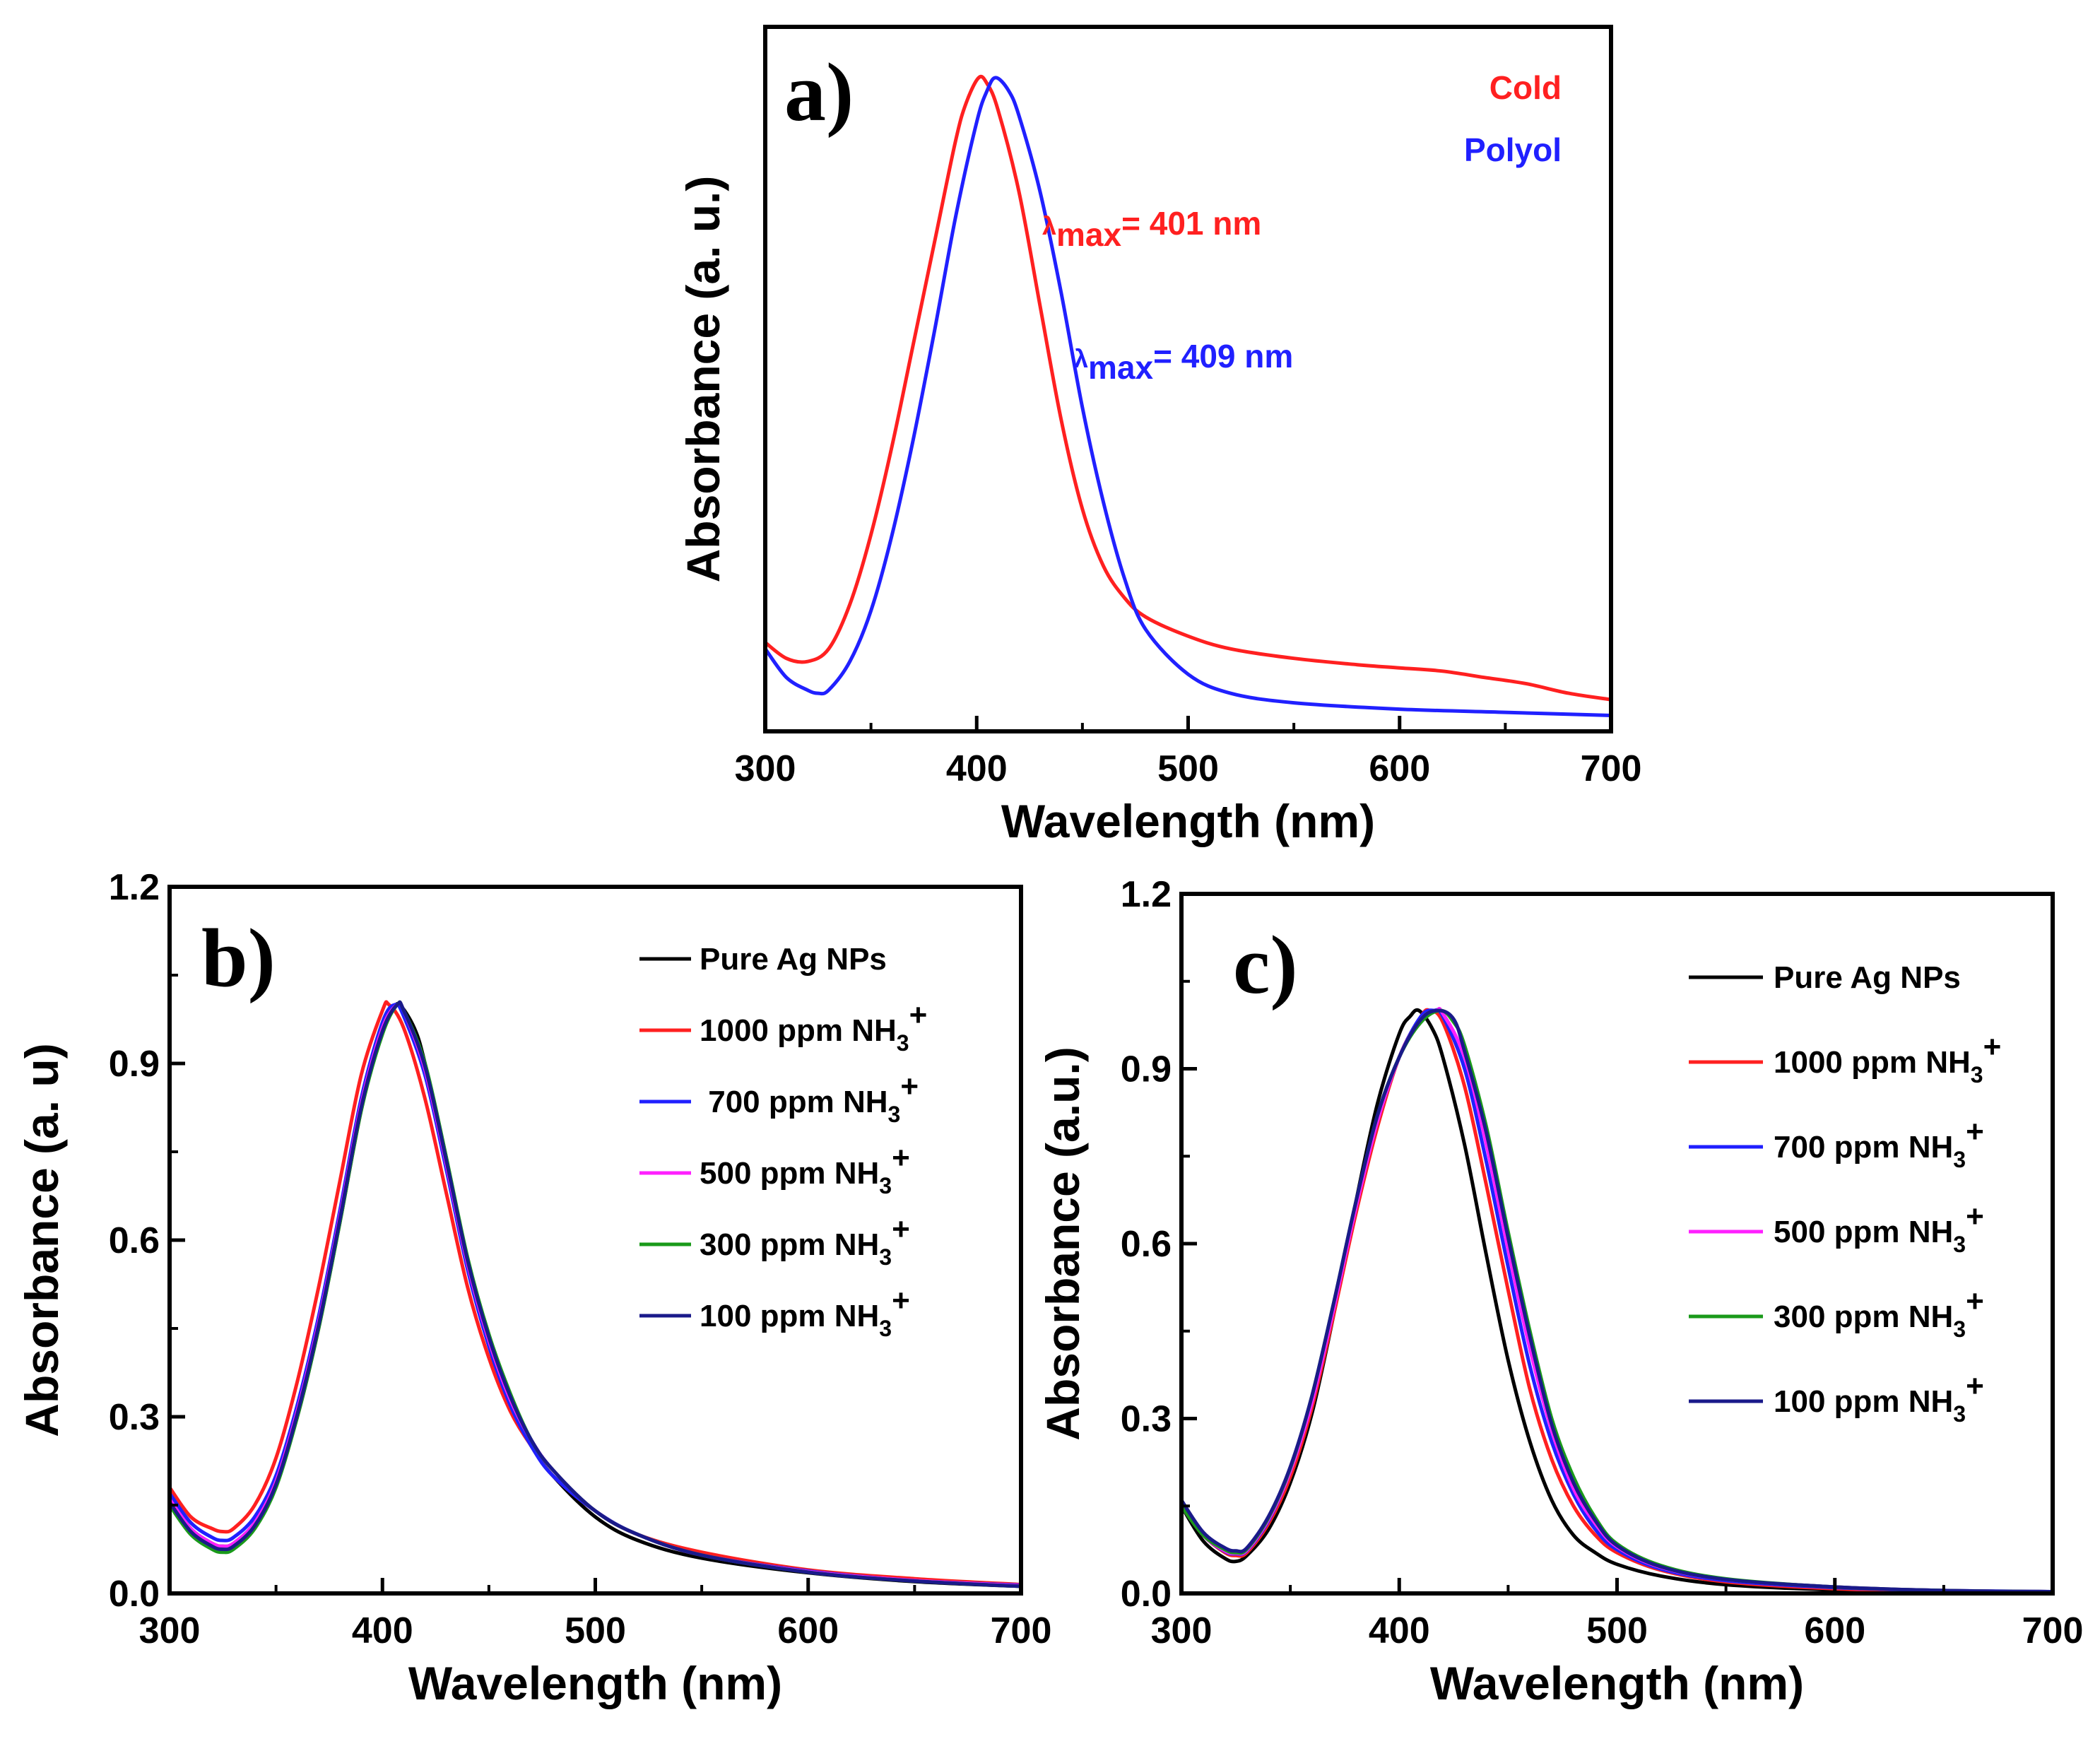  I want to click on panel-c-legend-label-0: Pure Ag NPs, so click(1867, 978).